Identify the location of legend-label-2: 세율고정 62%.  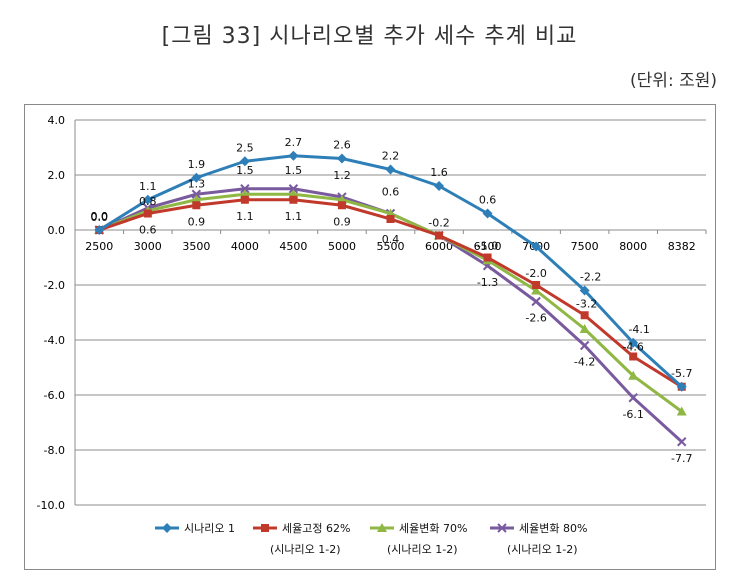
(316, 528).